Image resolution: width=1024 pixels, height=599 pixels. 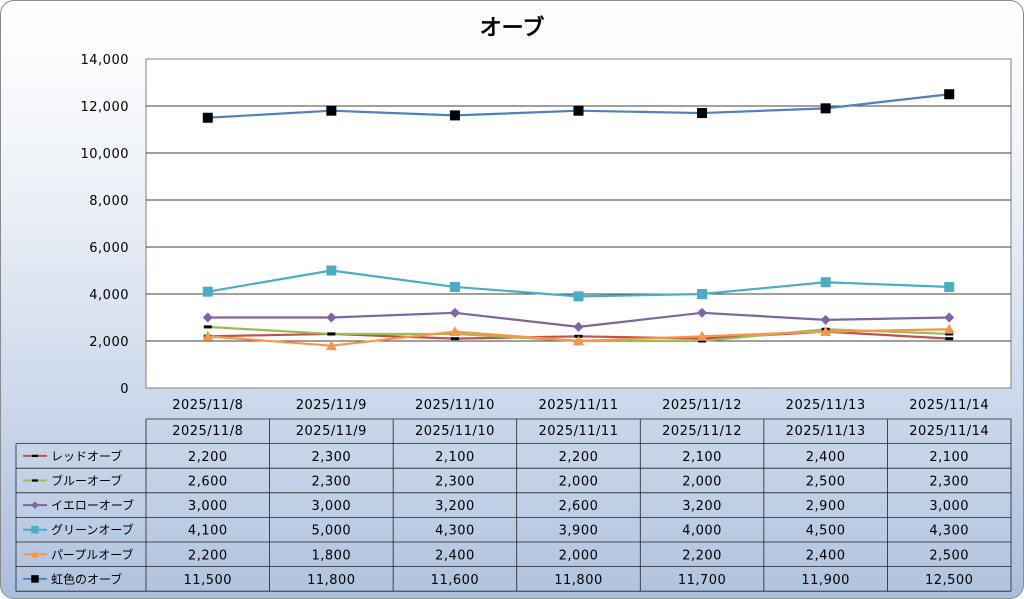 What do you see at coordinates (331, 431) in the screenshot?
I see `table-header-cell: 2025/11/9` at bounding box center [331, 431].